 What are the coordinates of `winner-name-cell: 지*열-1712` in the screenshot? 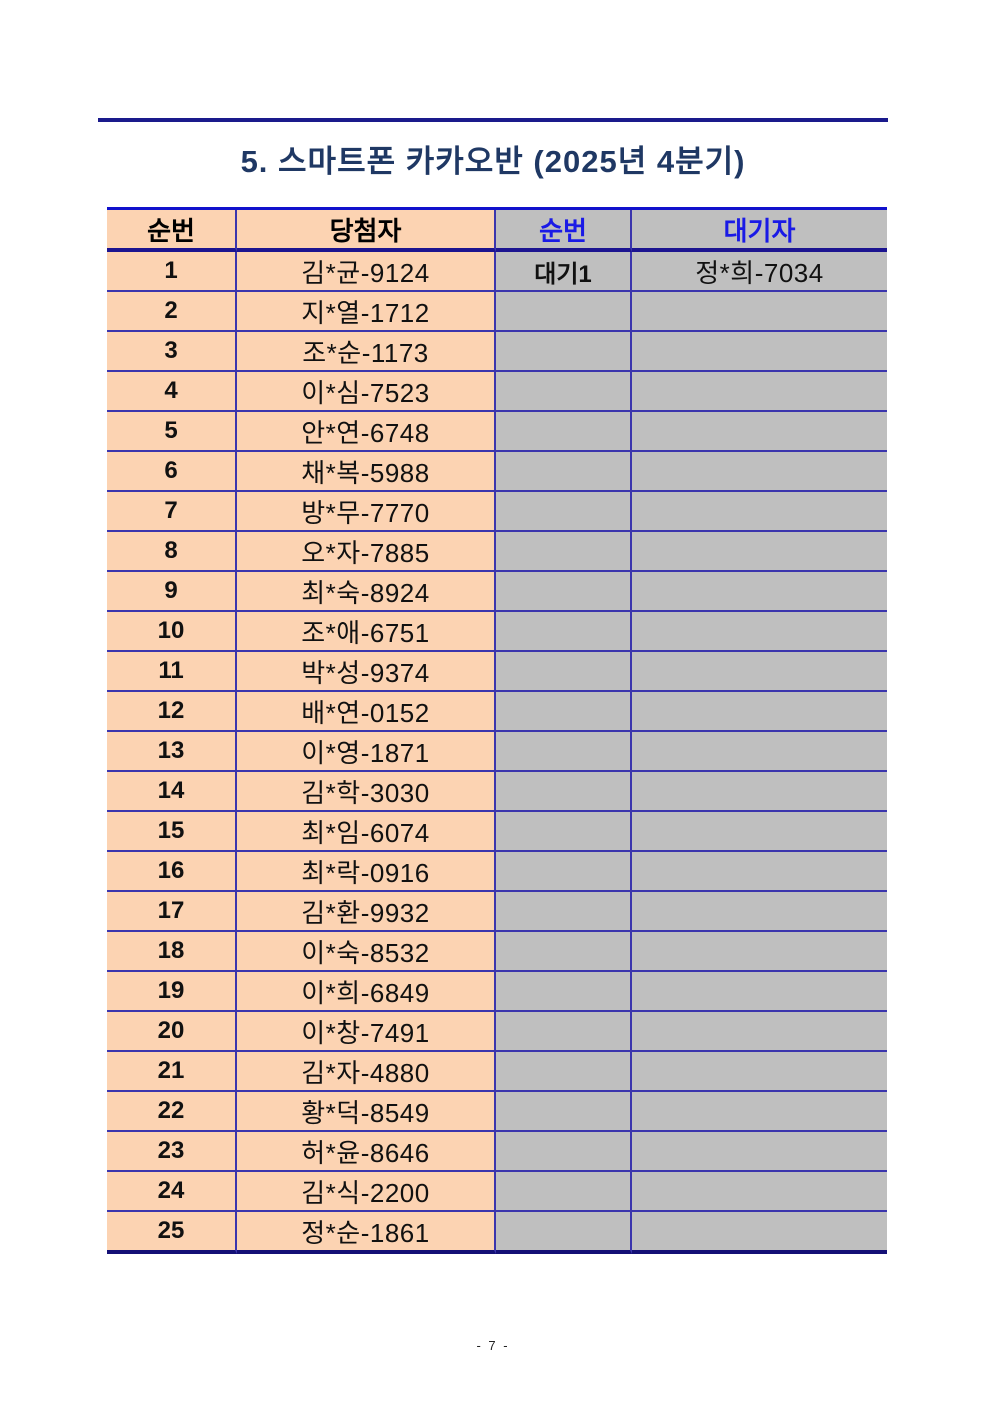 It's located at (366, 312).